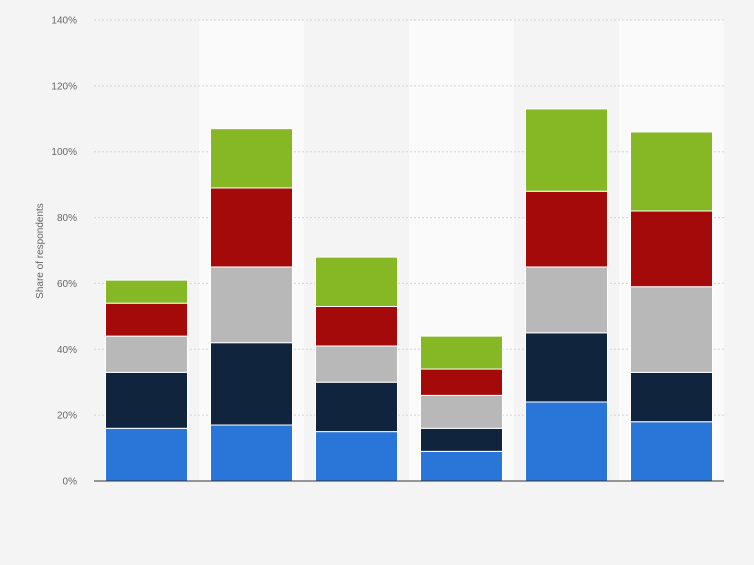 The width and height of the screenshot is (754, 565). Describe the element at coordinates (70, 482) in the screenshot. I see `y-tick-label: 0%` at that location.